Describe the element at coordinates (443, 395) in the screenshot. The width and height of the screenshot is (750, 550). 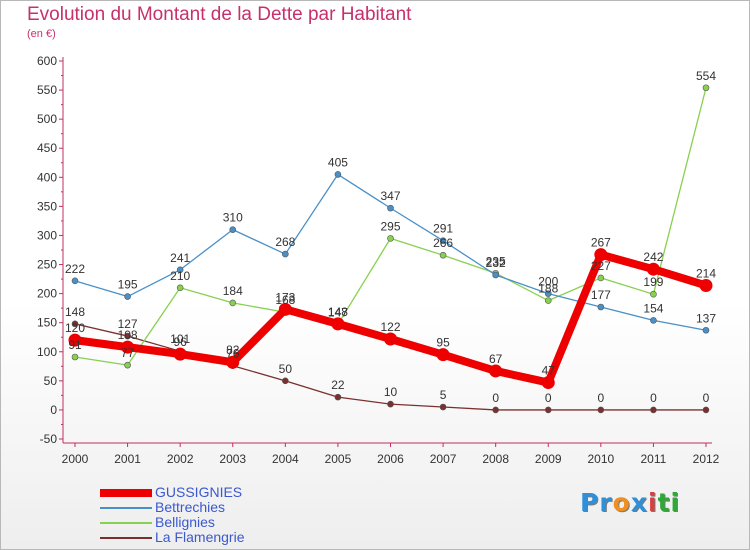
I see `data-label: 5` at that location.